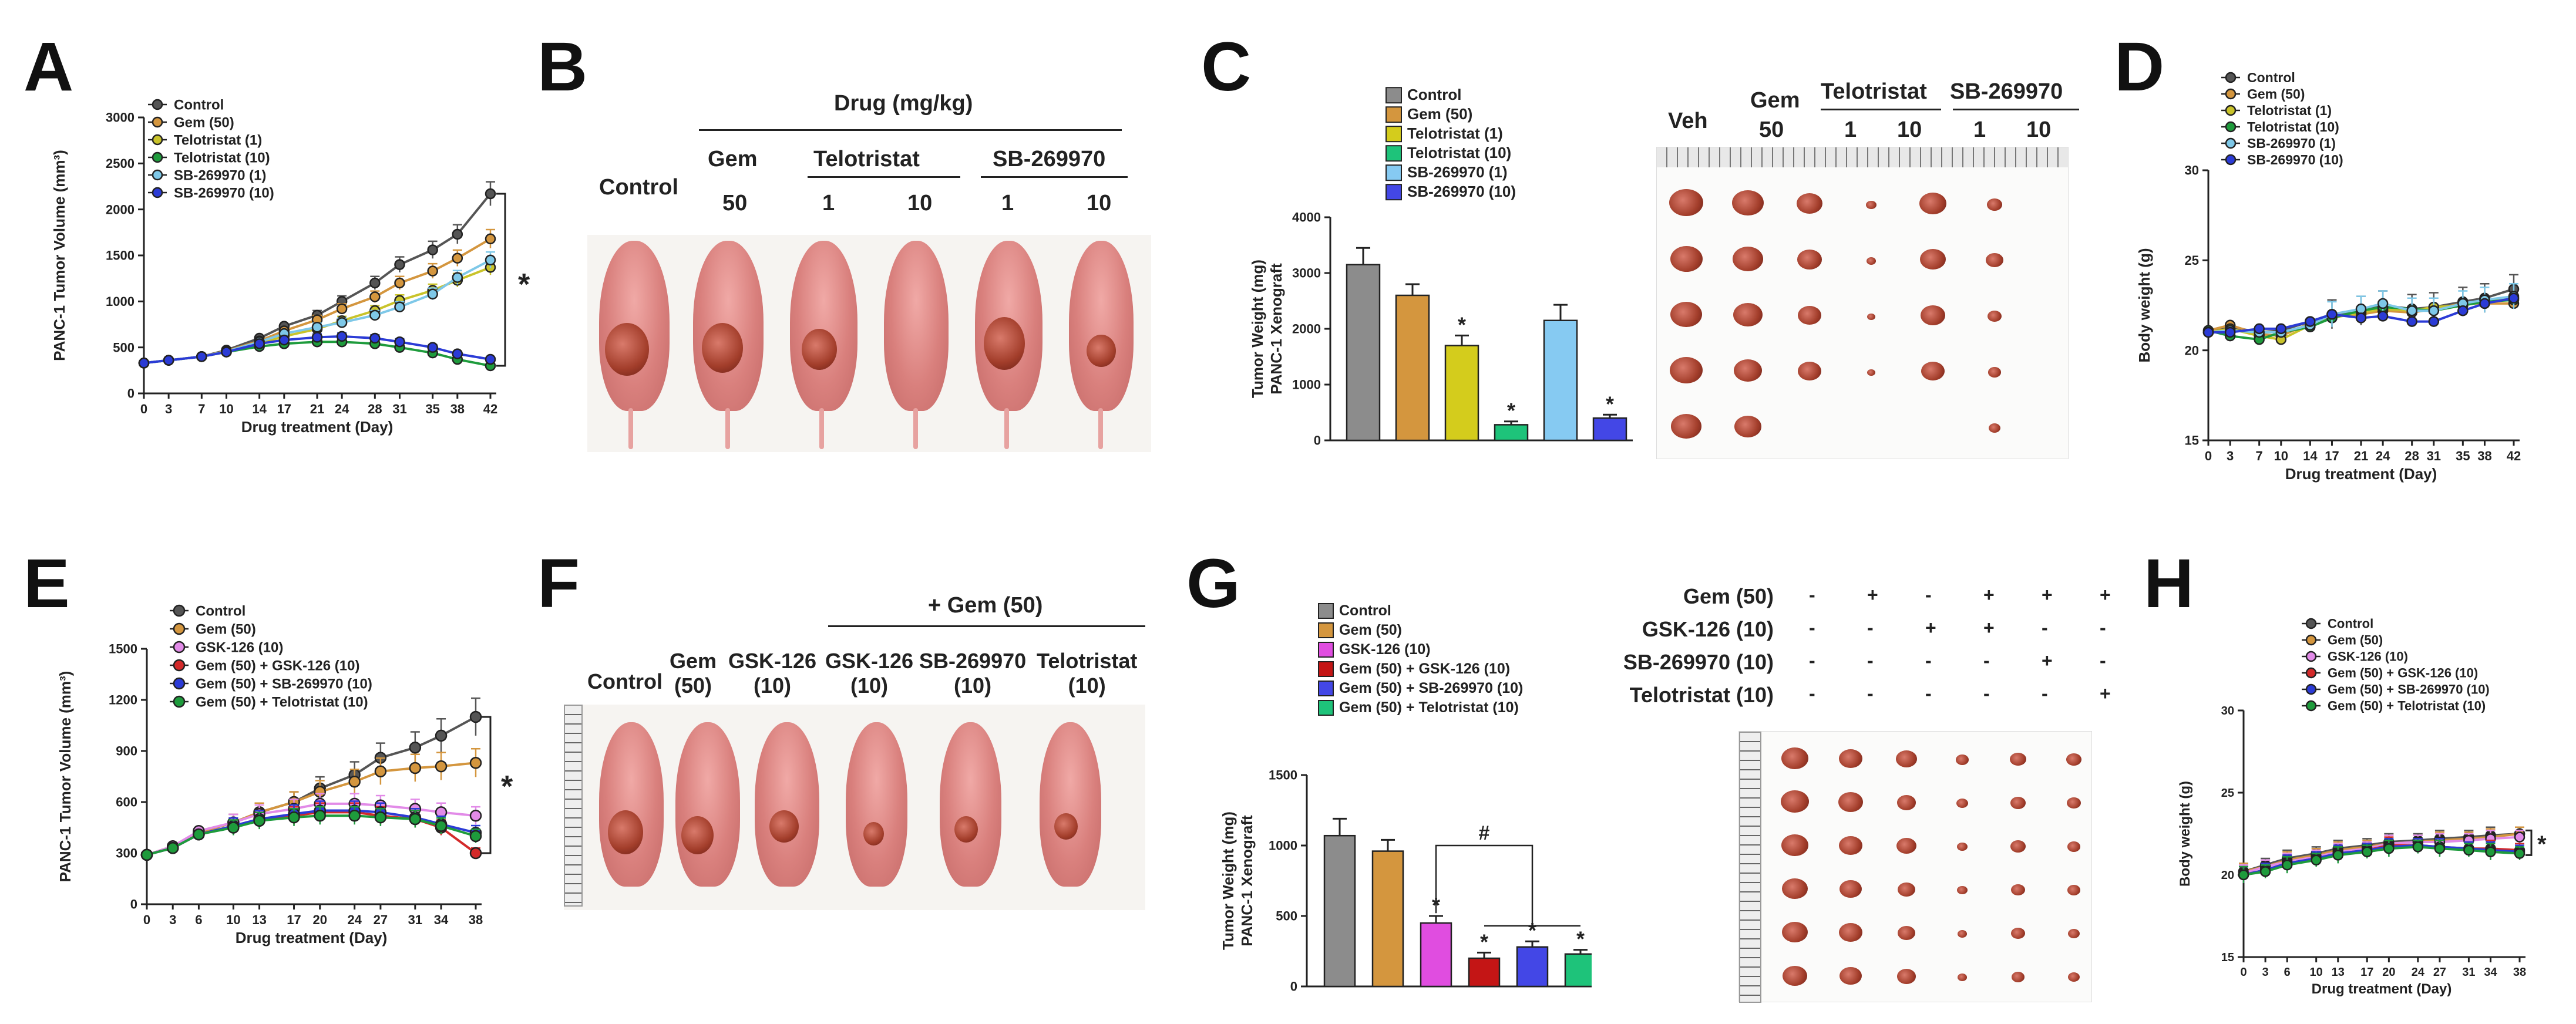 Image resolution: width=2576 pixels, height=1024 pixels. What do you see at coordinates (1099, 203) in the screenshot?
I see `panel-b-dose-sb-10: 10` at bounding box center [1099, 203].